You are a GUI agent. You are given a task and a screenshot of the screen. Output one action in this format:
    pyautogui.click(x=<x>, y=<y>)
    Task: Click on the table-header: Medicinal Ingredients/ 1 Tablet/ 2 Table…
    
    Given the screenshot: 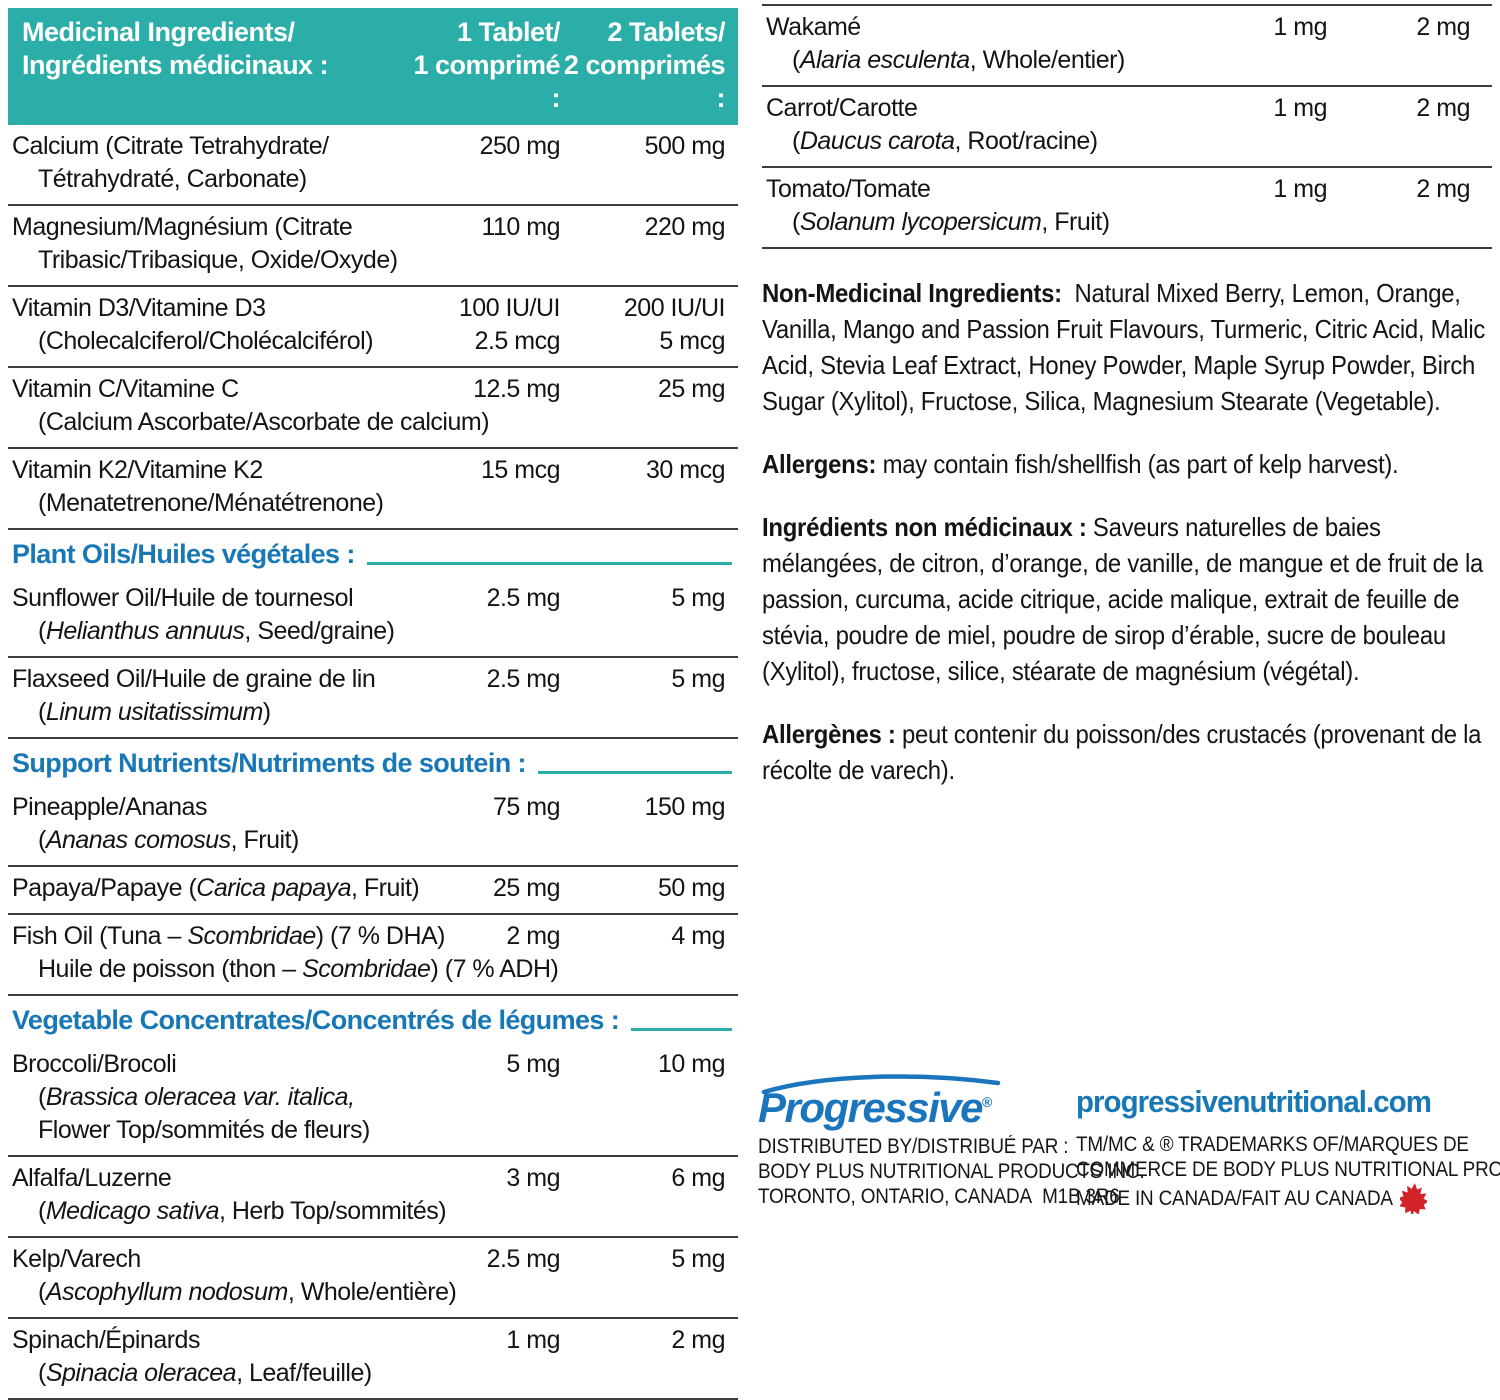 What is the action you would take?
    pyautogui.click(x=373, y=66)
    